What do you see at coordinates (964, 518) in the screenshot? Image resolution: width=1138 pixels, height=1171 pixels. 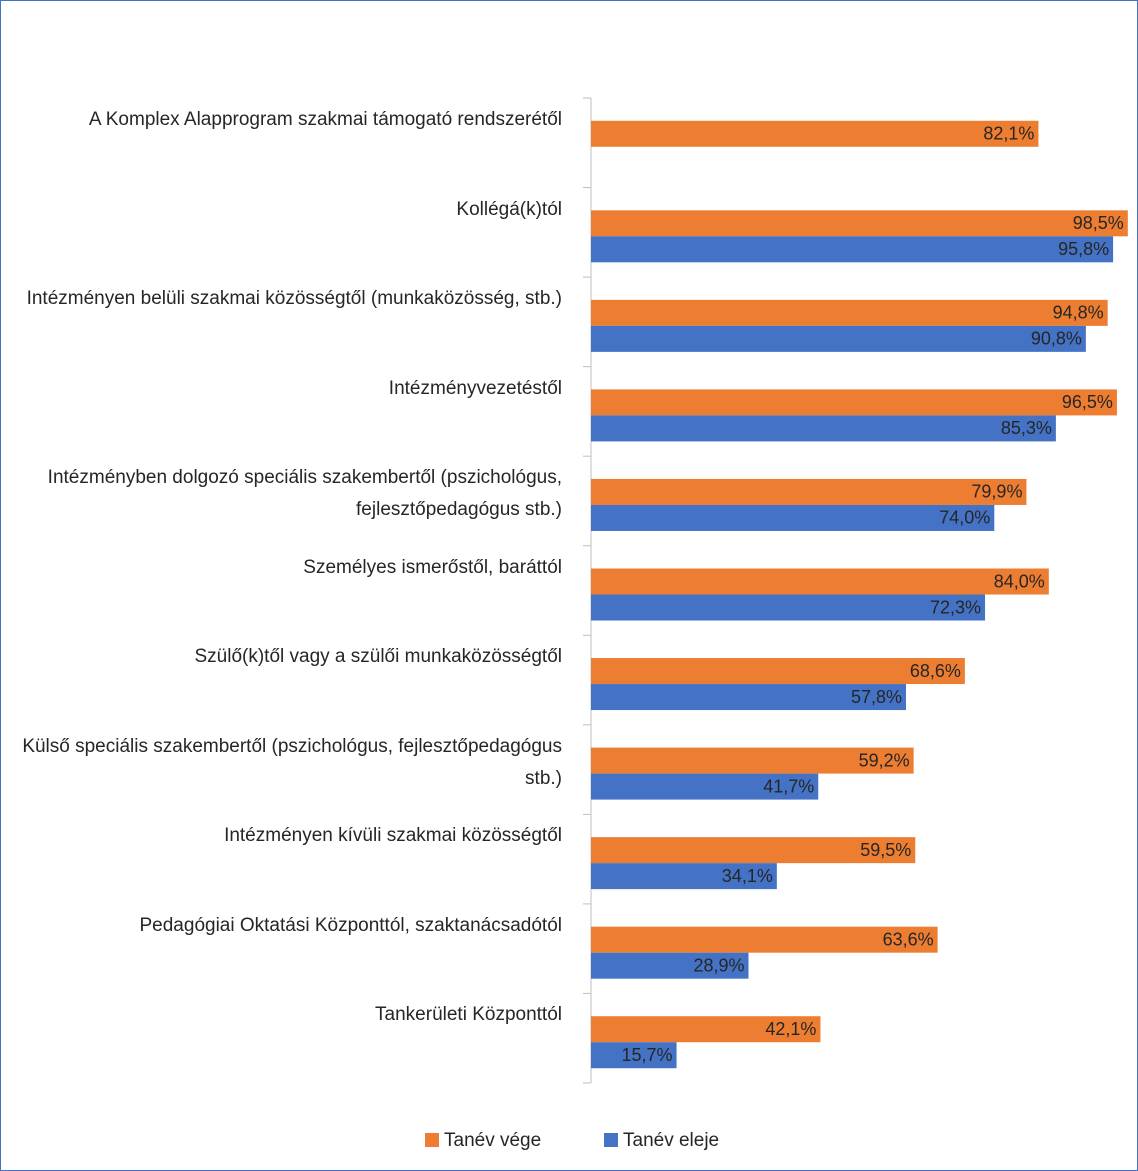 I see `data-label: 74,0%` at bounding box center [964, 518].